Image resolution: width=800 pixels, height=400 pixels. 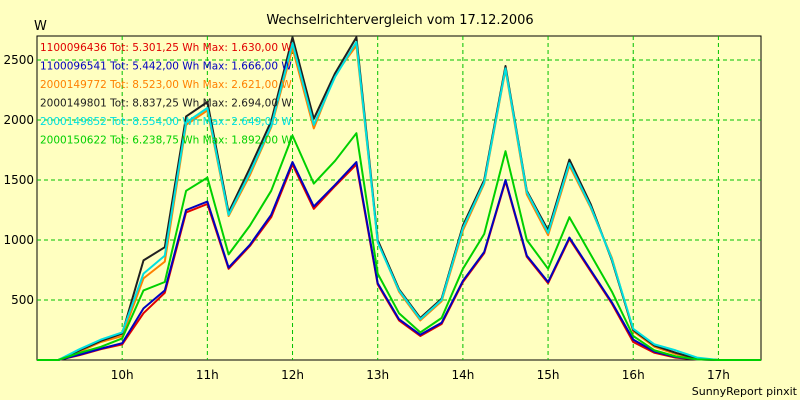 What do you see at coordinates (122, 375) in the screenshot?
I see `x-tick-label: 10h` at bounding box center [122, 375].